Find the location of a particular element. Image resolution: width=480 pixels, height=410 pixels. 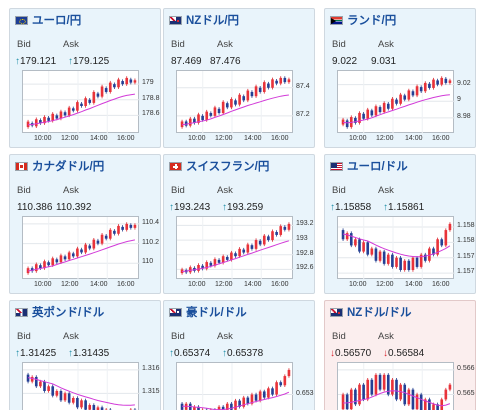

price-chart is located at coordinates (235, 248).